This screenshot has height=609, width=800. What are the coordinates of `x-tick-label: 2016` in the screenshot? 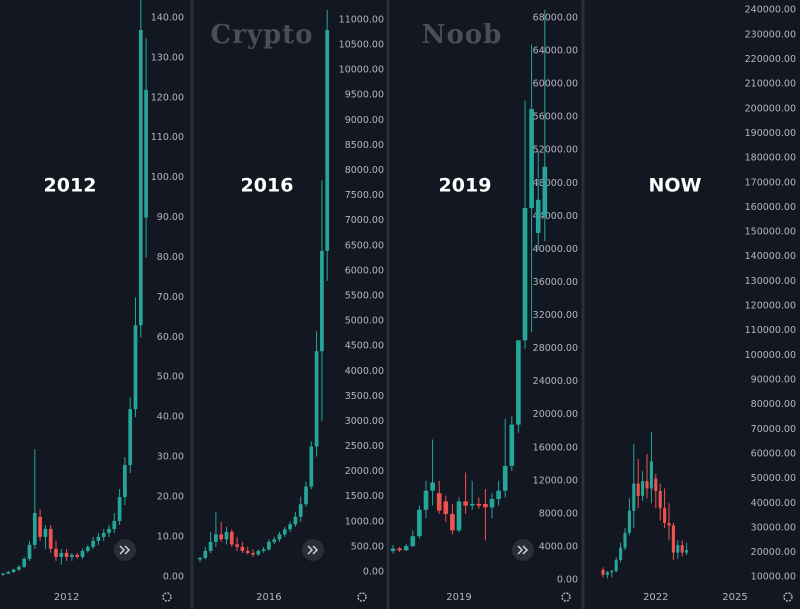 It's located at (268, 597).